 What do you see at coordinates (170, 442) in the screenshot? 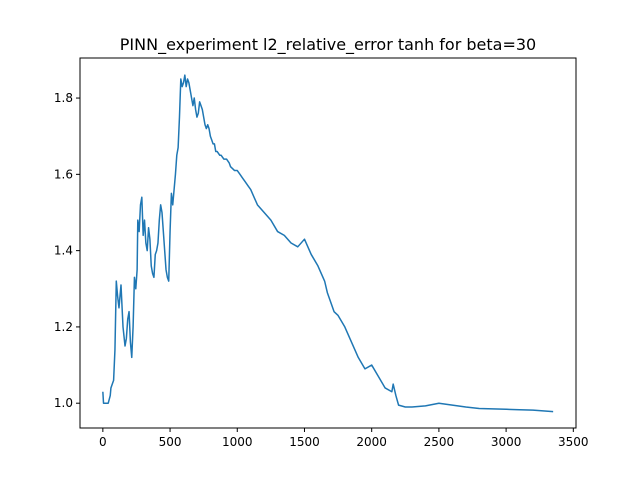
I see `x-tick-label: 500` at bounding box center [170, 442].